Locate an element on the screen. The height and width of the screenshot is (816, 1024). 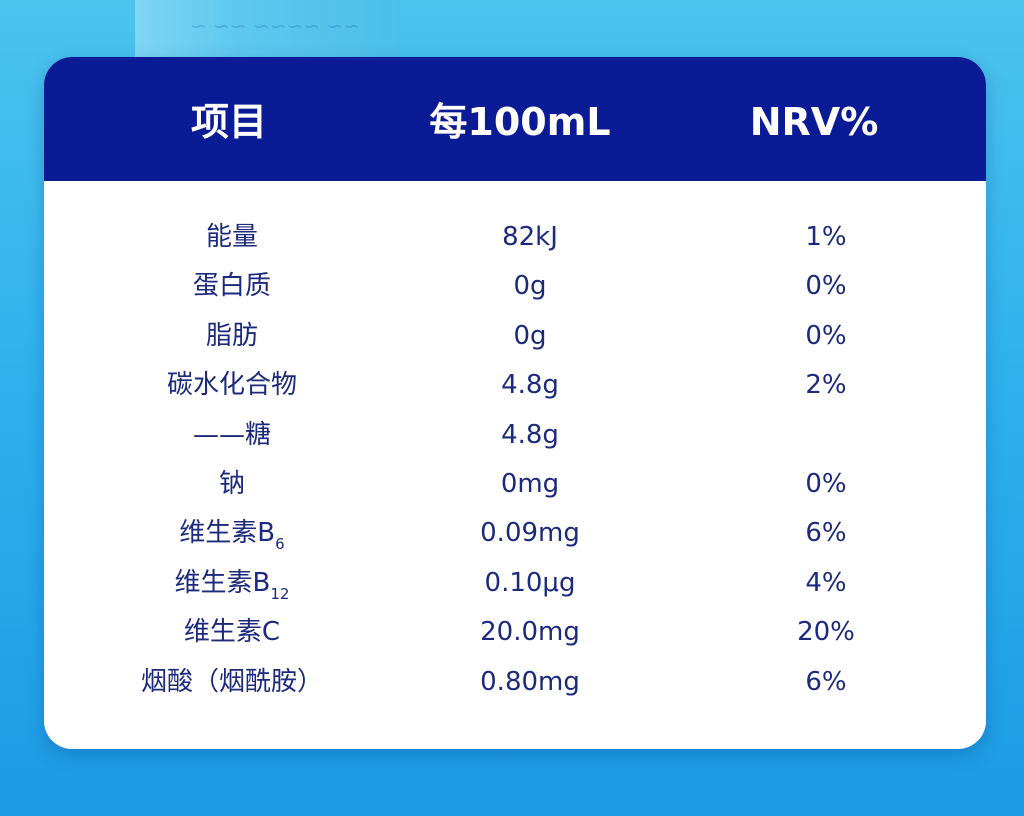
table-row: 维生素B12 0.10μg 4% is located at coordinates (515, 583).